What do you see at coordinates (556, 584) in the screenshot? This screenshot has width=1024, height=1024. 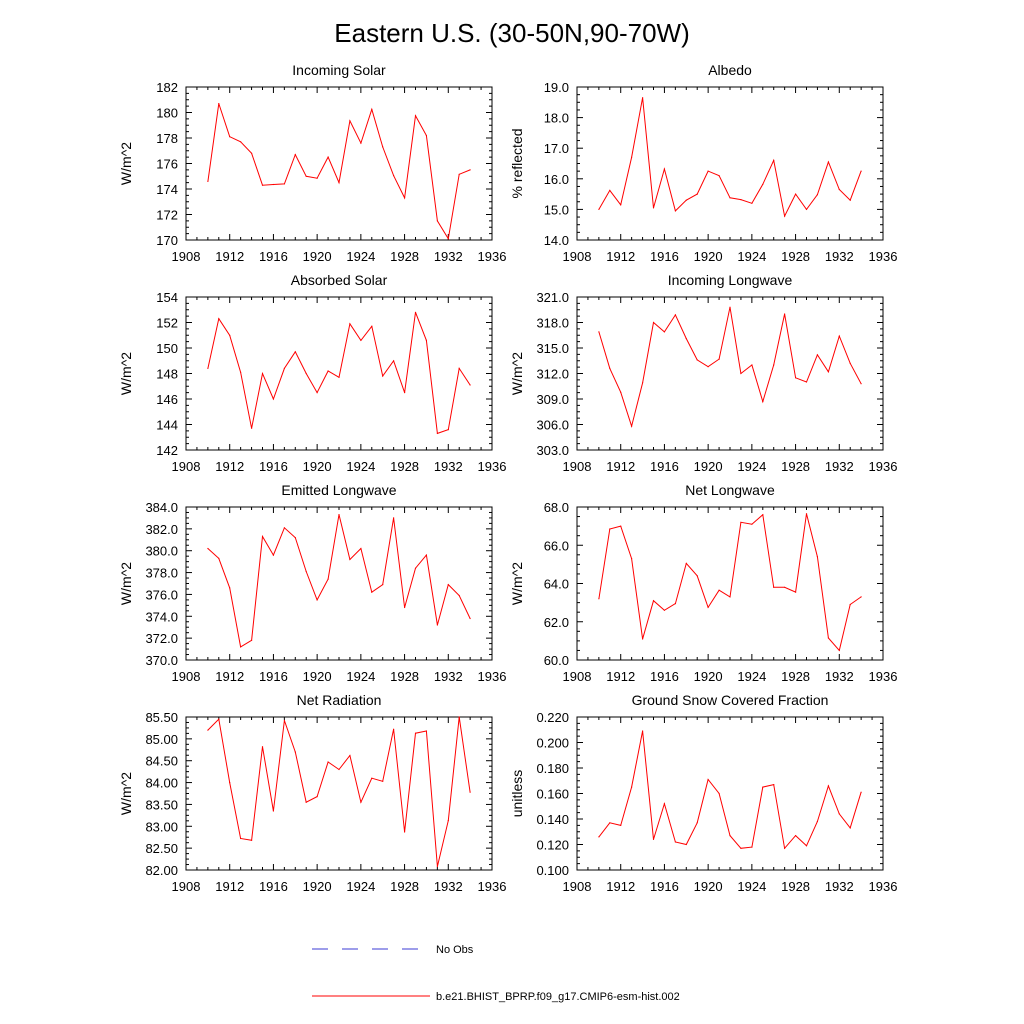 I see `net-longwave-ytick-label: 64.0` at bounding box center [556, 584].